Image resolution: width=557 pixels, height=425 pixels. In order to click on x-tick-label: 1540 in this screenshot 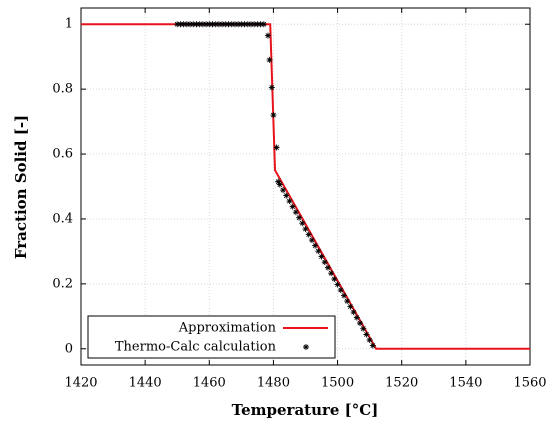, I will do `click(465, 383)`.